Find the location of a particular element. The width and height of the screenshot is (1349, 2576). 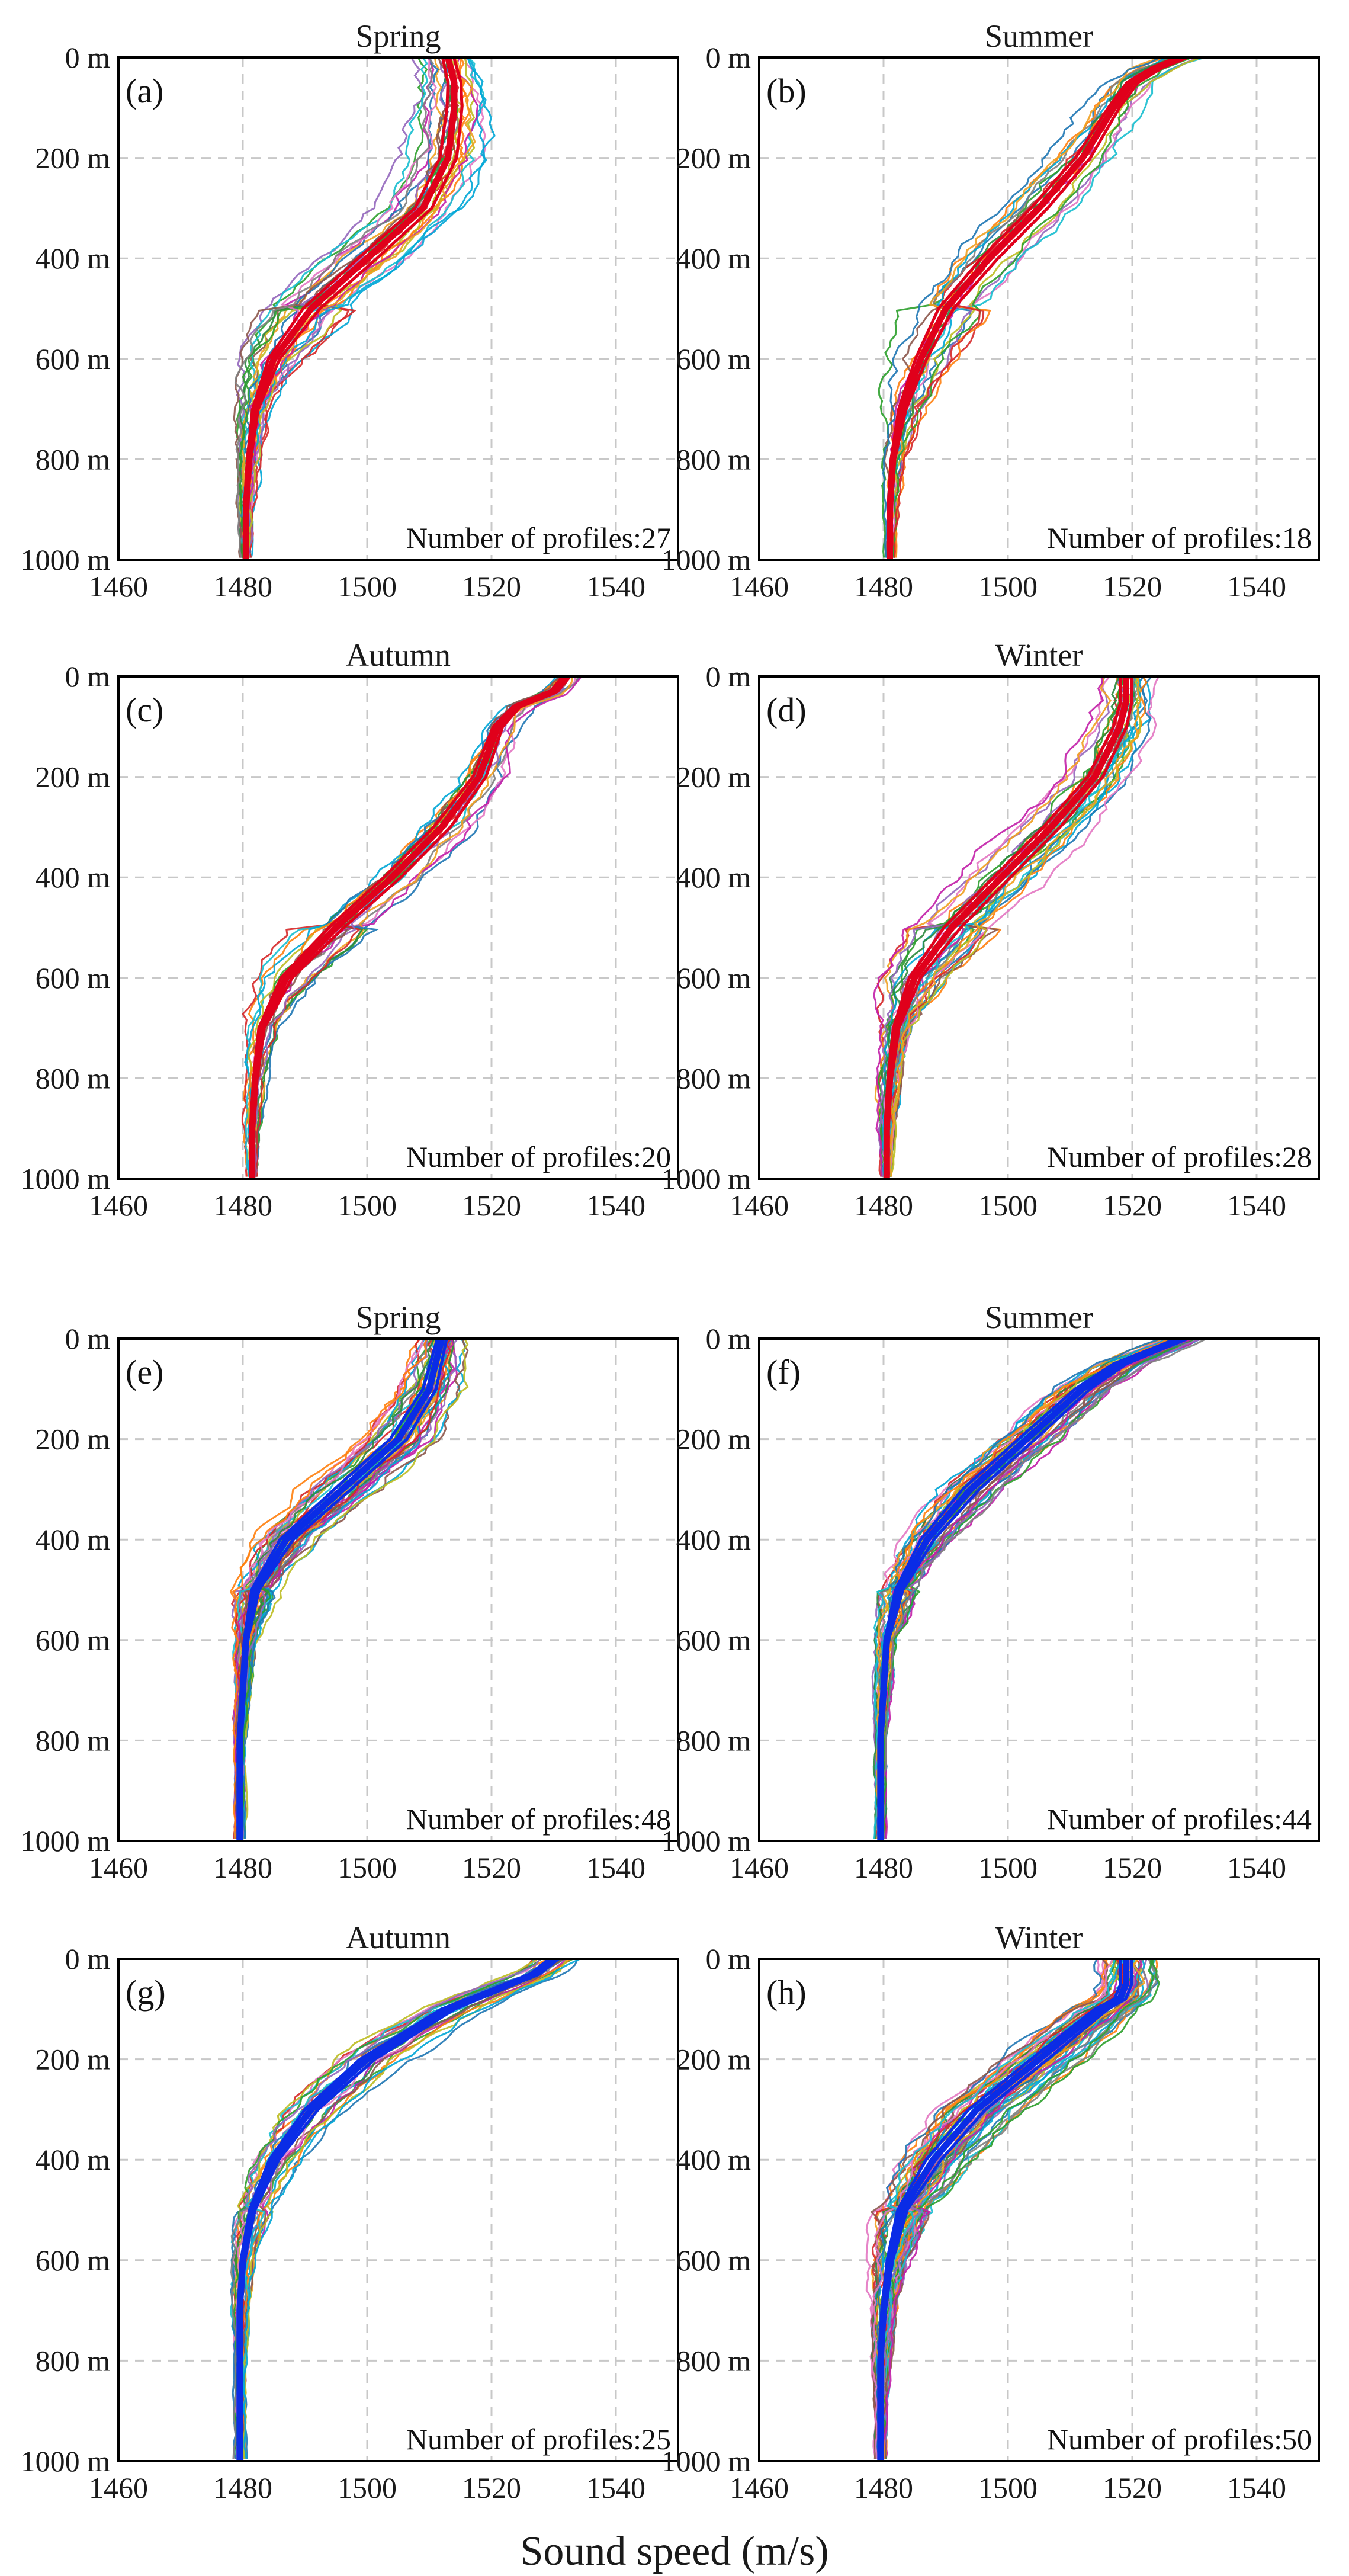

panel-title: Autumn is located at coordinates (398, 655).